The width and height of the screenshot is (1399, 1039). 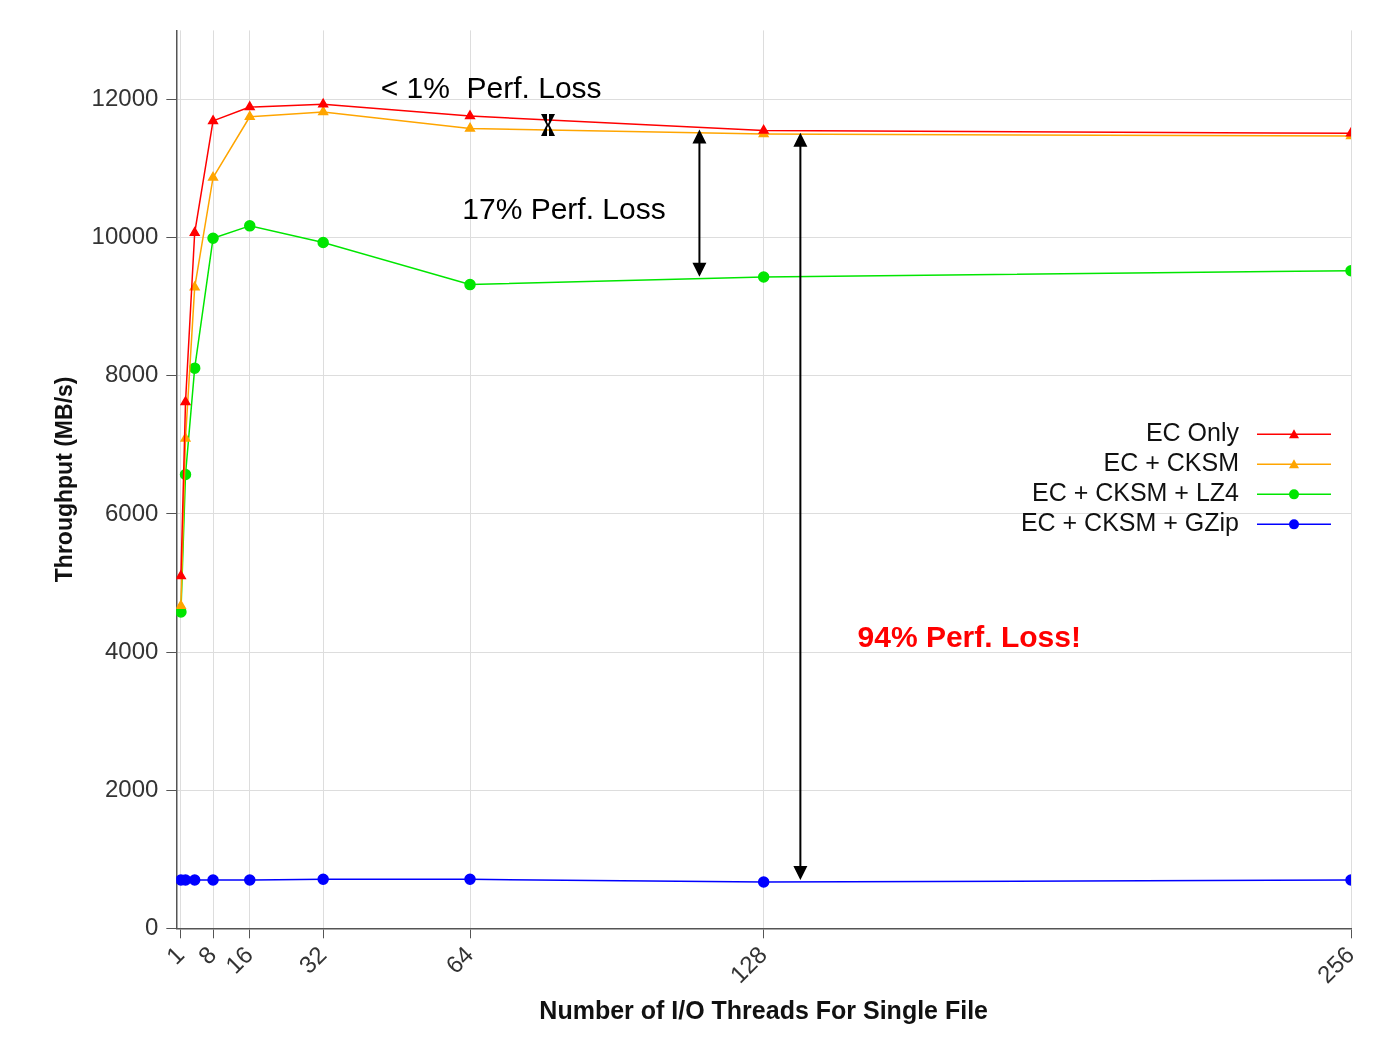 What do you see at coordinates (125, 236) in the screenshot?
I see `y-tick-label: 10000` at bounding box center [125, 236].